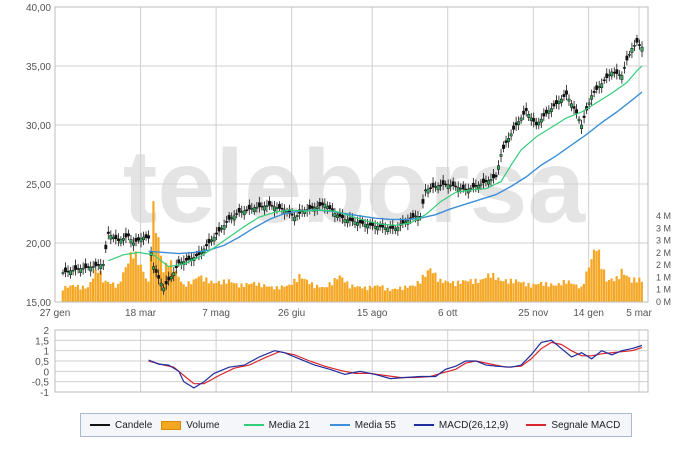 Image resolution: width=700 pixels, height=456 pixels. I want to click on legend-item-candles: Candele, so click(121, 425).